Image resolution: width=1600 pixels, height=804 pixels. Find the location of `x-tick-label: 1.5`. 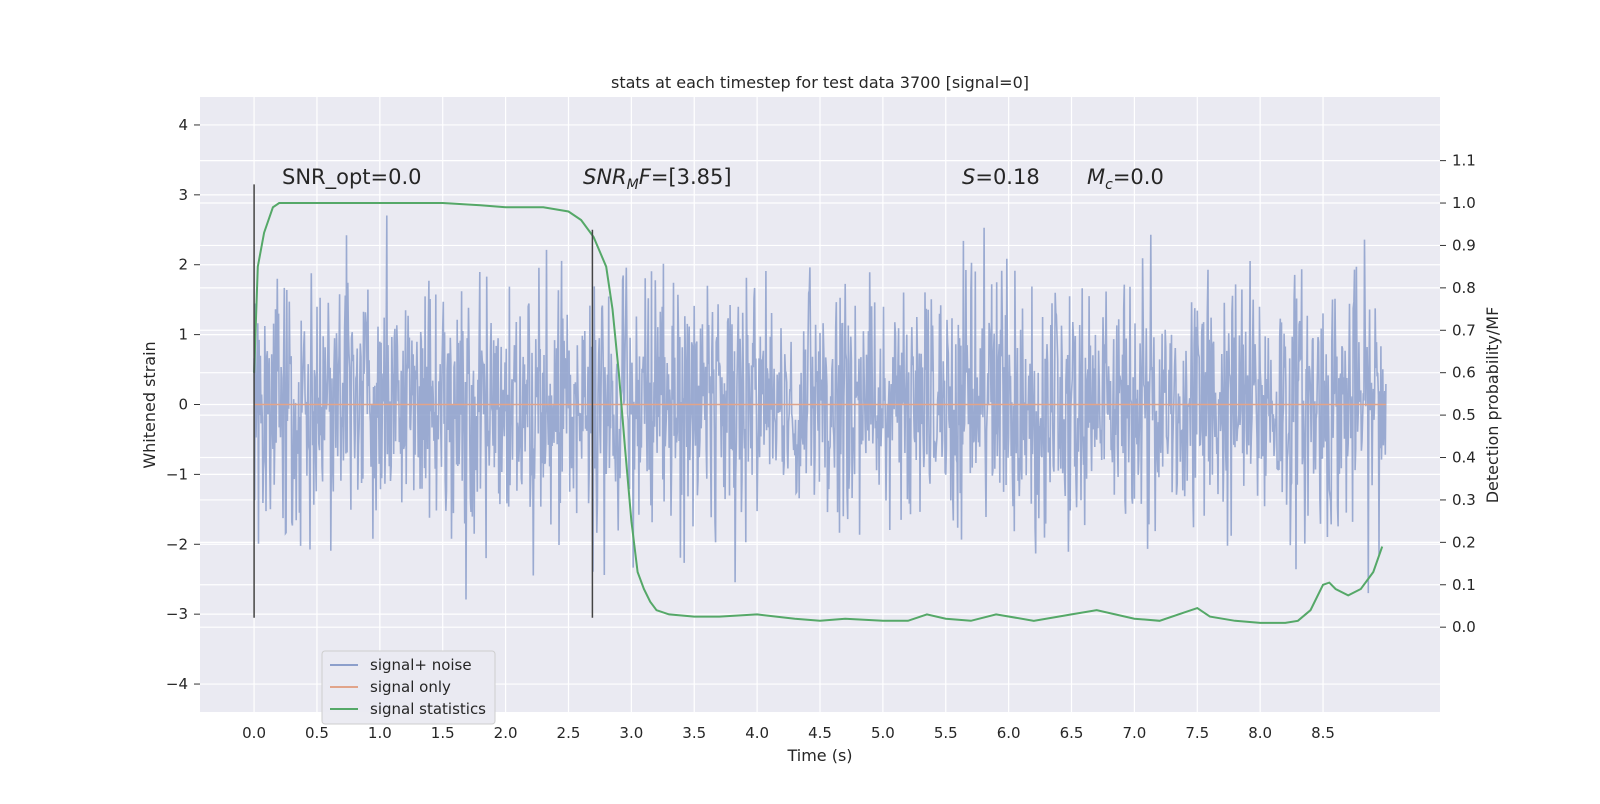

x-tick-label: 1.5 is located at coordinates (443, 733).